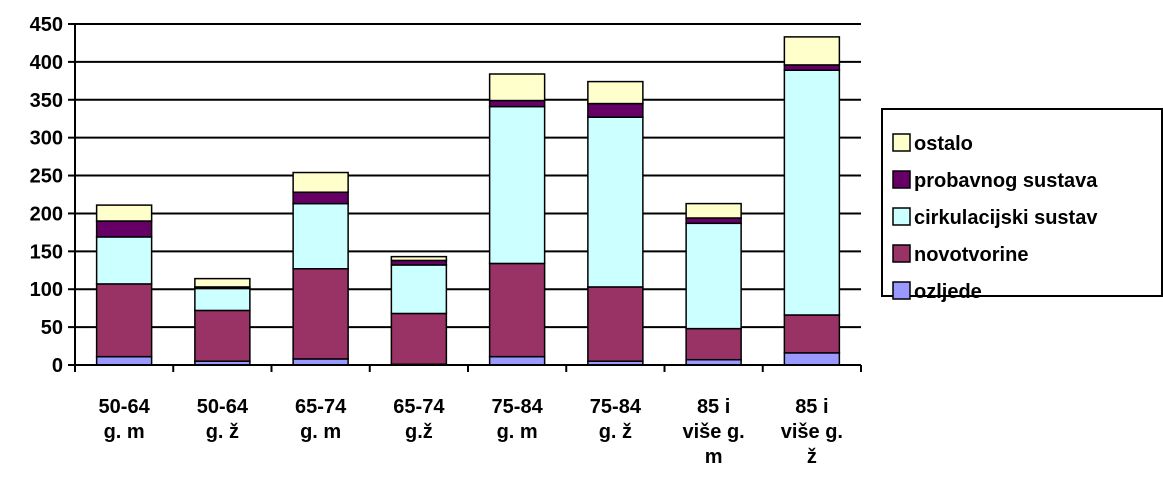  Describe the element at coordinates (46, 177) in the screenshot. I see `y-tick-label: 250` at that location.